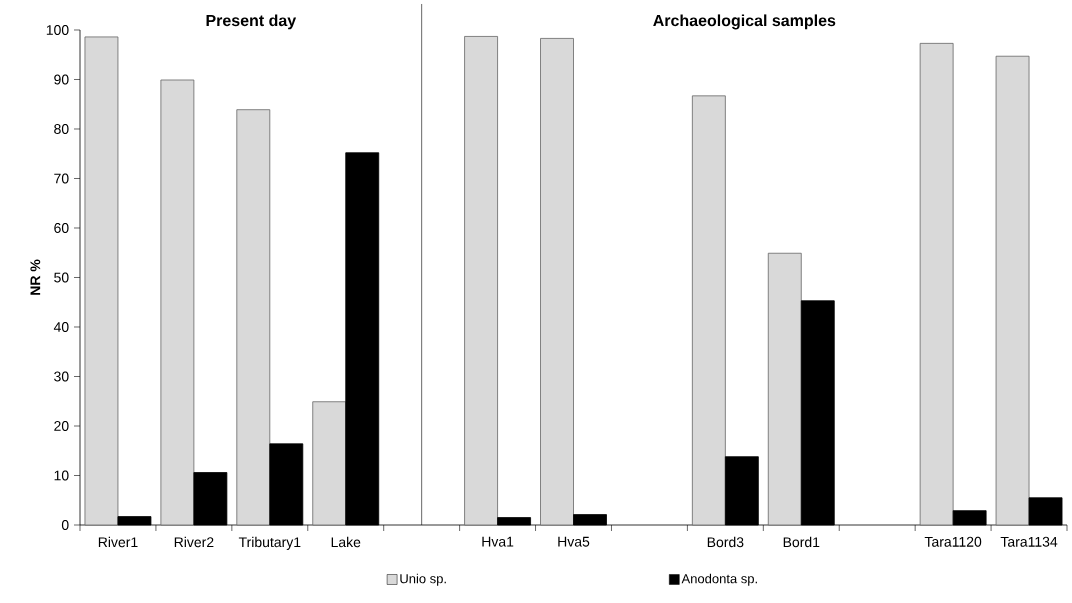  What do you see at coordinates (719, 579) in the screenshot?
I see `legend-label: Anodonta sp.` at bounding box center [719, 579].